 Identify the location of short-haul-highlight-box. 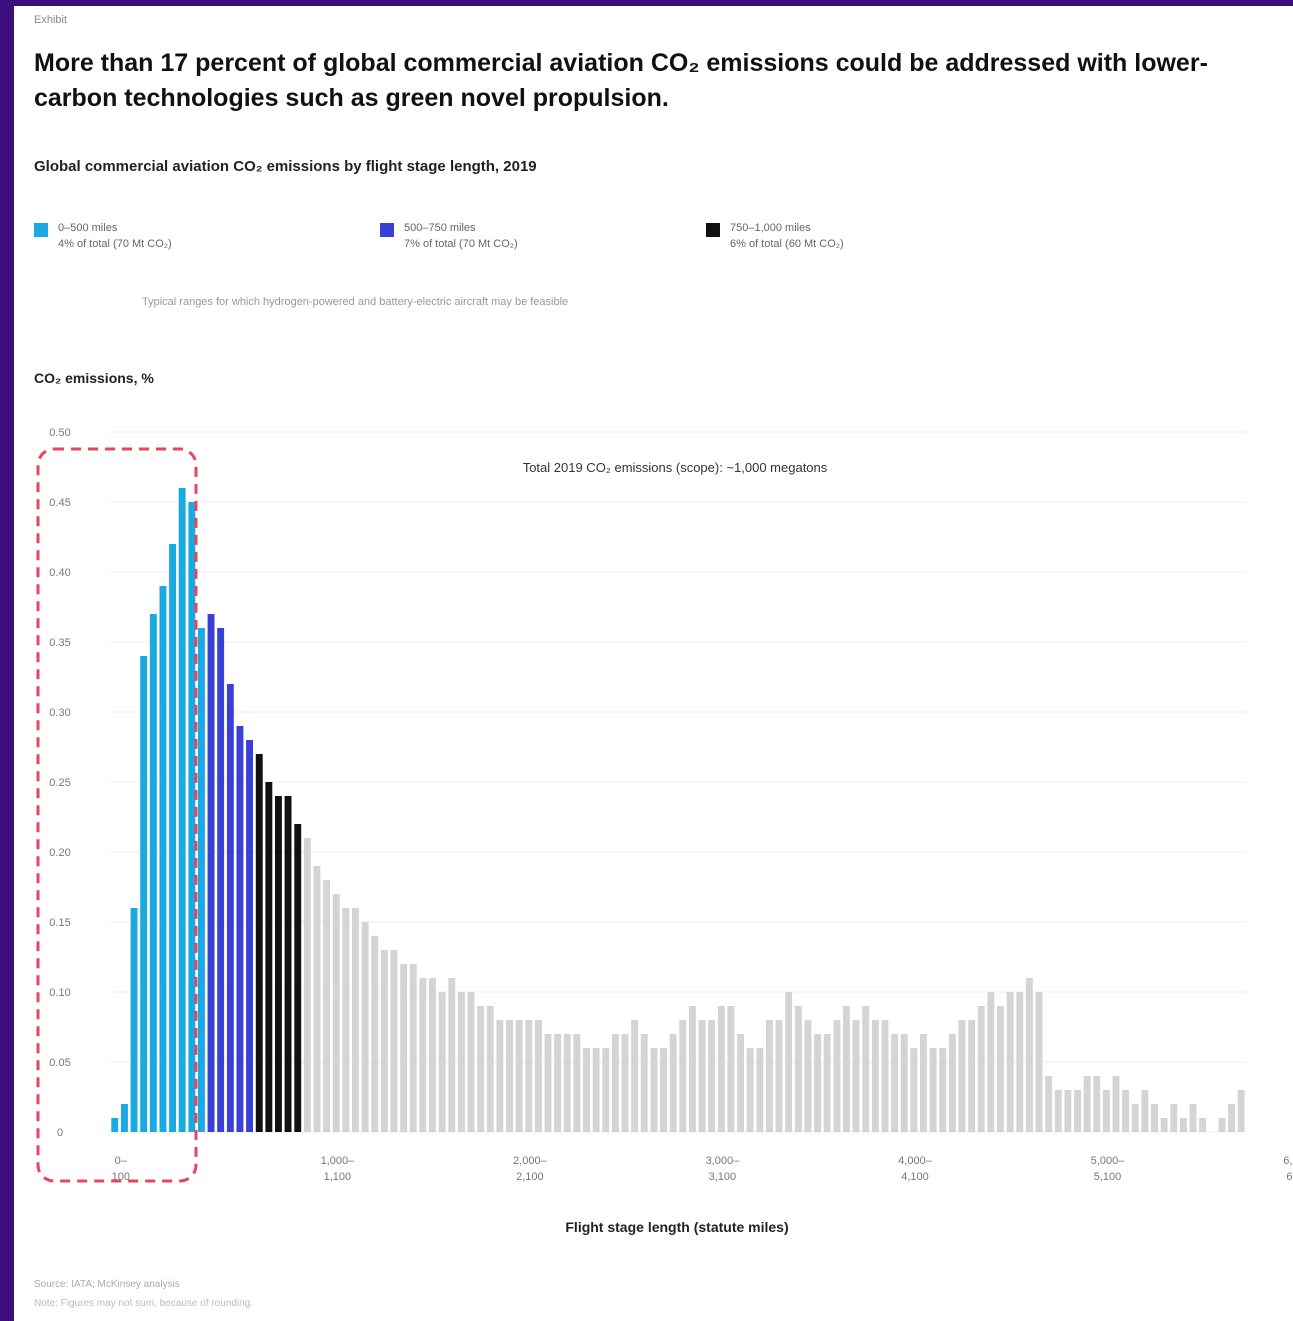
(117, 815).